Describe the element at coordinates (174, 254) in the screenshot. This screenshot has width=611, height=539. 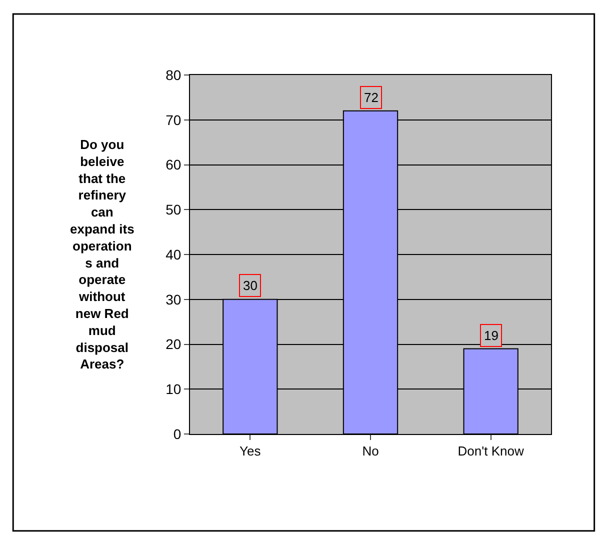
I see `y-tick-label: 40` at that location.